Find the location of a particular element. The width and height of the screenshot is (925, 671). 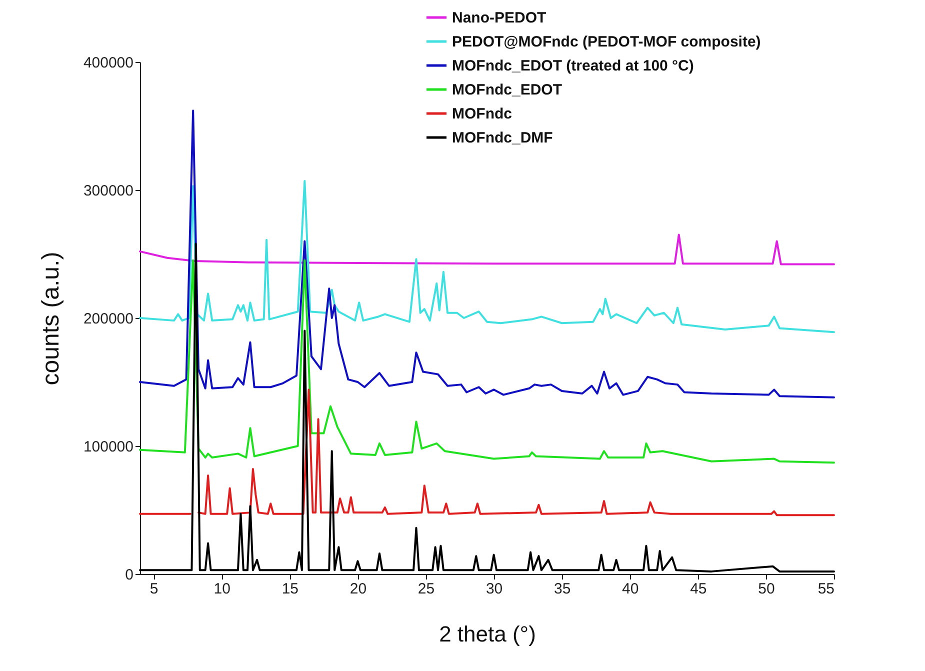

legend-label: MOFndc_EDOT is located at coordinates (507, 90).